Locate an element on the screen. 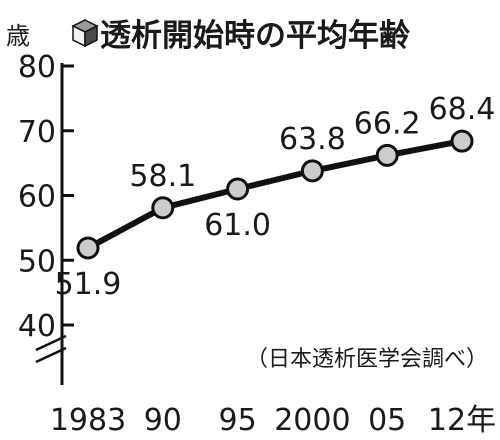  y-tick-label: 50 is located at coordinates (37, 261).